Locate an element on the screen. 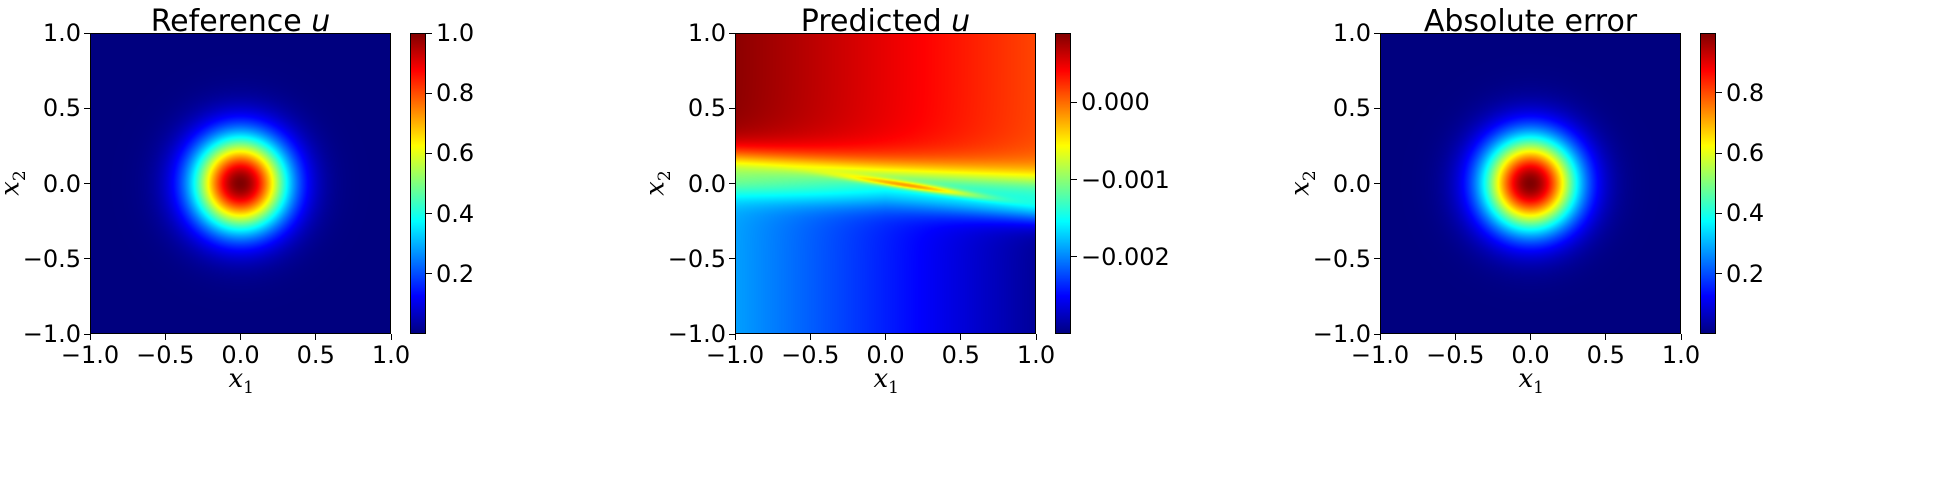  colorbar-tick-label: −0.002 is located at coordinates (1125, 256).